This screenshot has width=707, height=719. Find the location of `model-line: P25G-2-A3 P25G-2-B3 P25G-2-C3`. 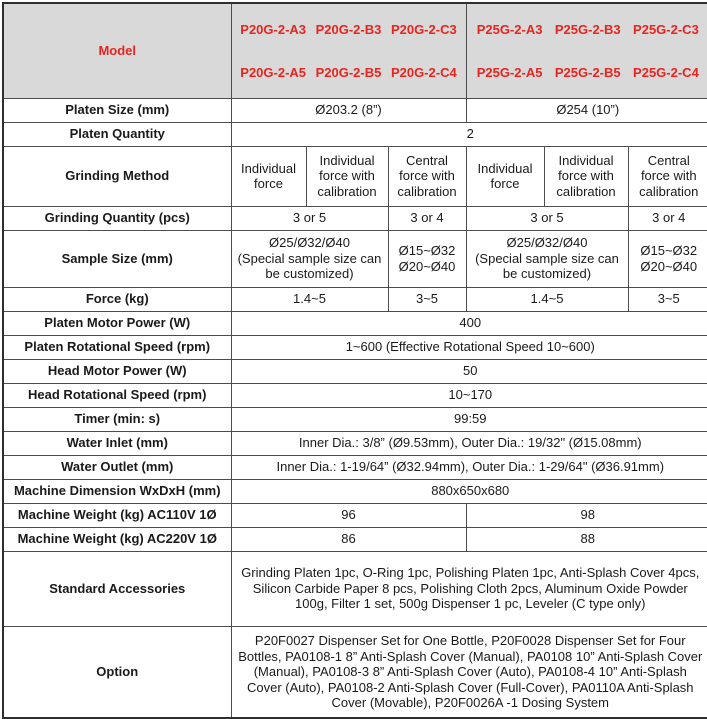

model-line: P25G-2-A3 P25G-2-B3 P25G-2-C3 is located at coordinates (588, 30).